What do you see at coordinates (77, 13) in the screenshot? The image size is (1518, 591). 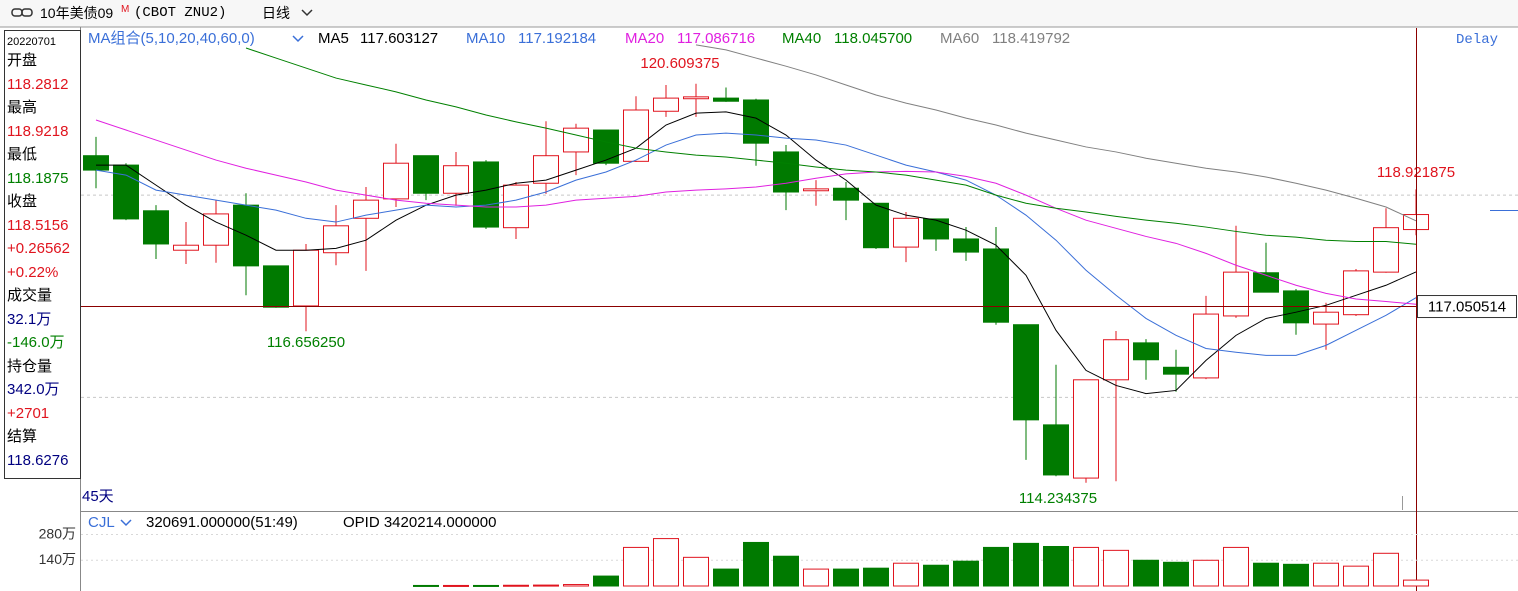 I see `symbol: 10年美债09` at bounding box center [77, 13].